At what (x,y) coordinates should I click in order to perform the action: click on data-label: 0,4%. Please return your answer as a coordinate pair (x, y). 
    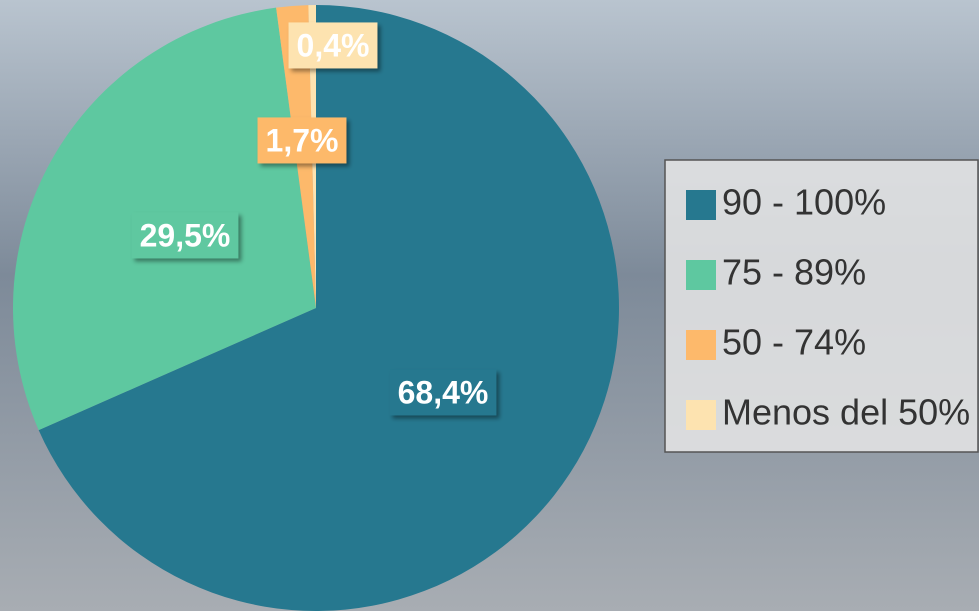
    Looking at the image, I should click on (333, 45).